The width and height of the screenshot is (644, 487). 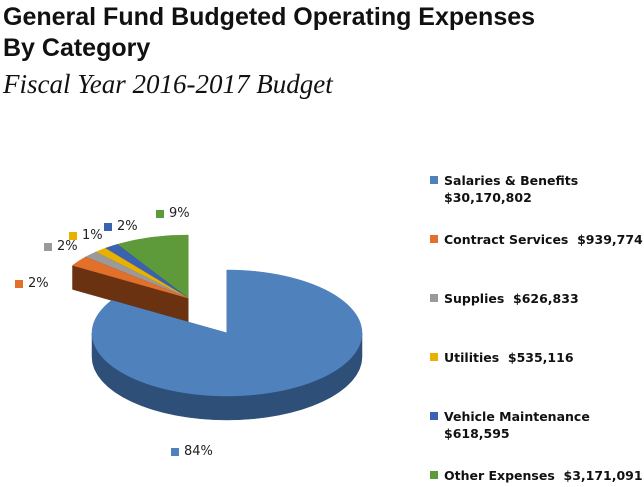 What do you see at coordinates (86, 235) in the screenshot?
I see `pct-label-3: 1%` at bounding box center [86, 235].